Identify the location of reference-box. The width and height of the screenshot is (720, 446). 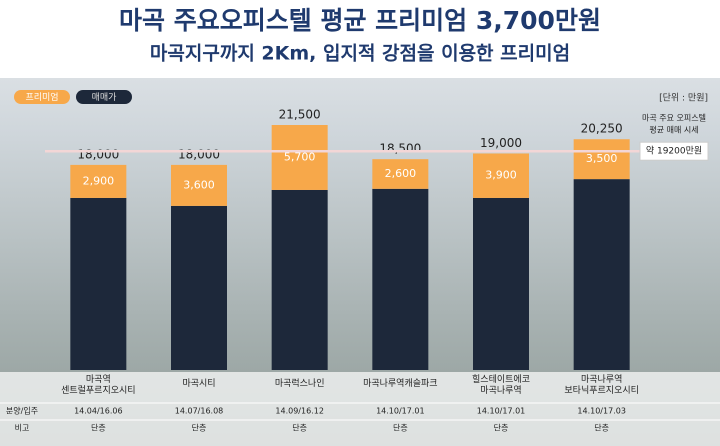
(674, 151).